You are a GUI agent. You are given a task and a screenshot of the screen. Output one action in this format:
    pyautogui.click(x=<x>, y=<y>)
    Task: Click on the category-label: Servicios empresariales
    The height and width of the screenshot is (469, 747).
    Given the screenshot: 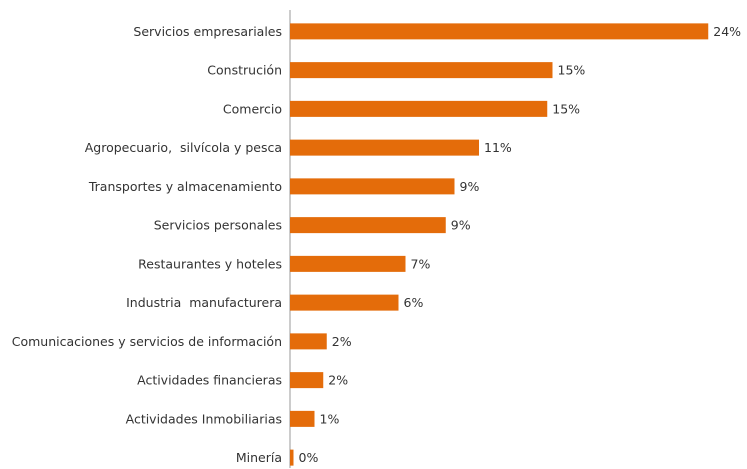 What is the action you would take?
    pyautogui.click(x=207, y=31)
    